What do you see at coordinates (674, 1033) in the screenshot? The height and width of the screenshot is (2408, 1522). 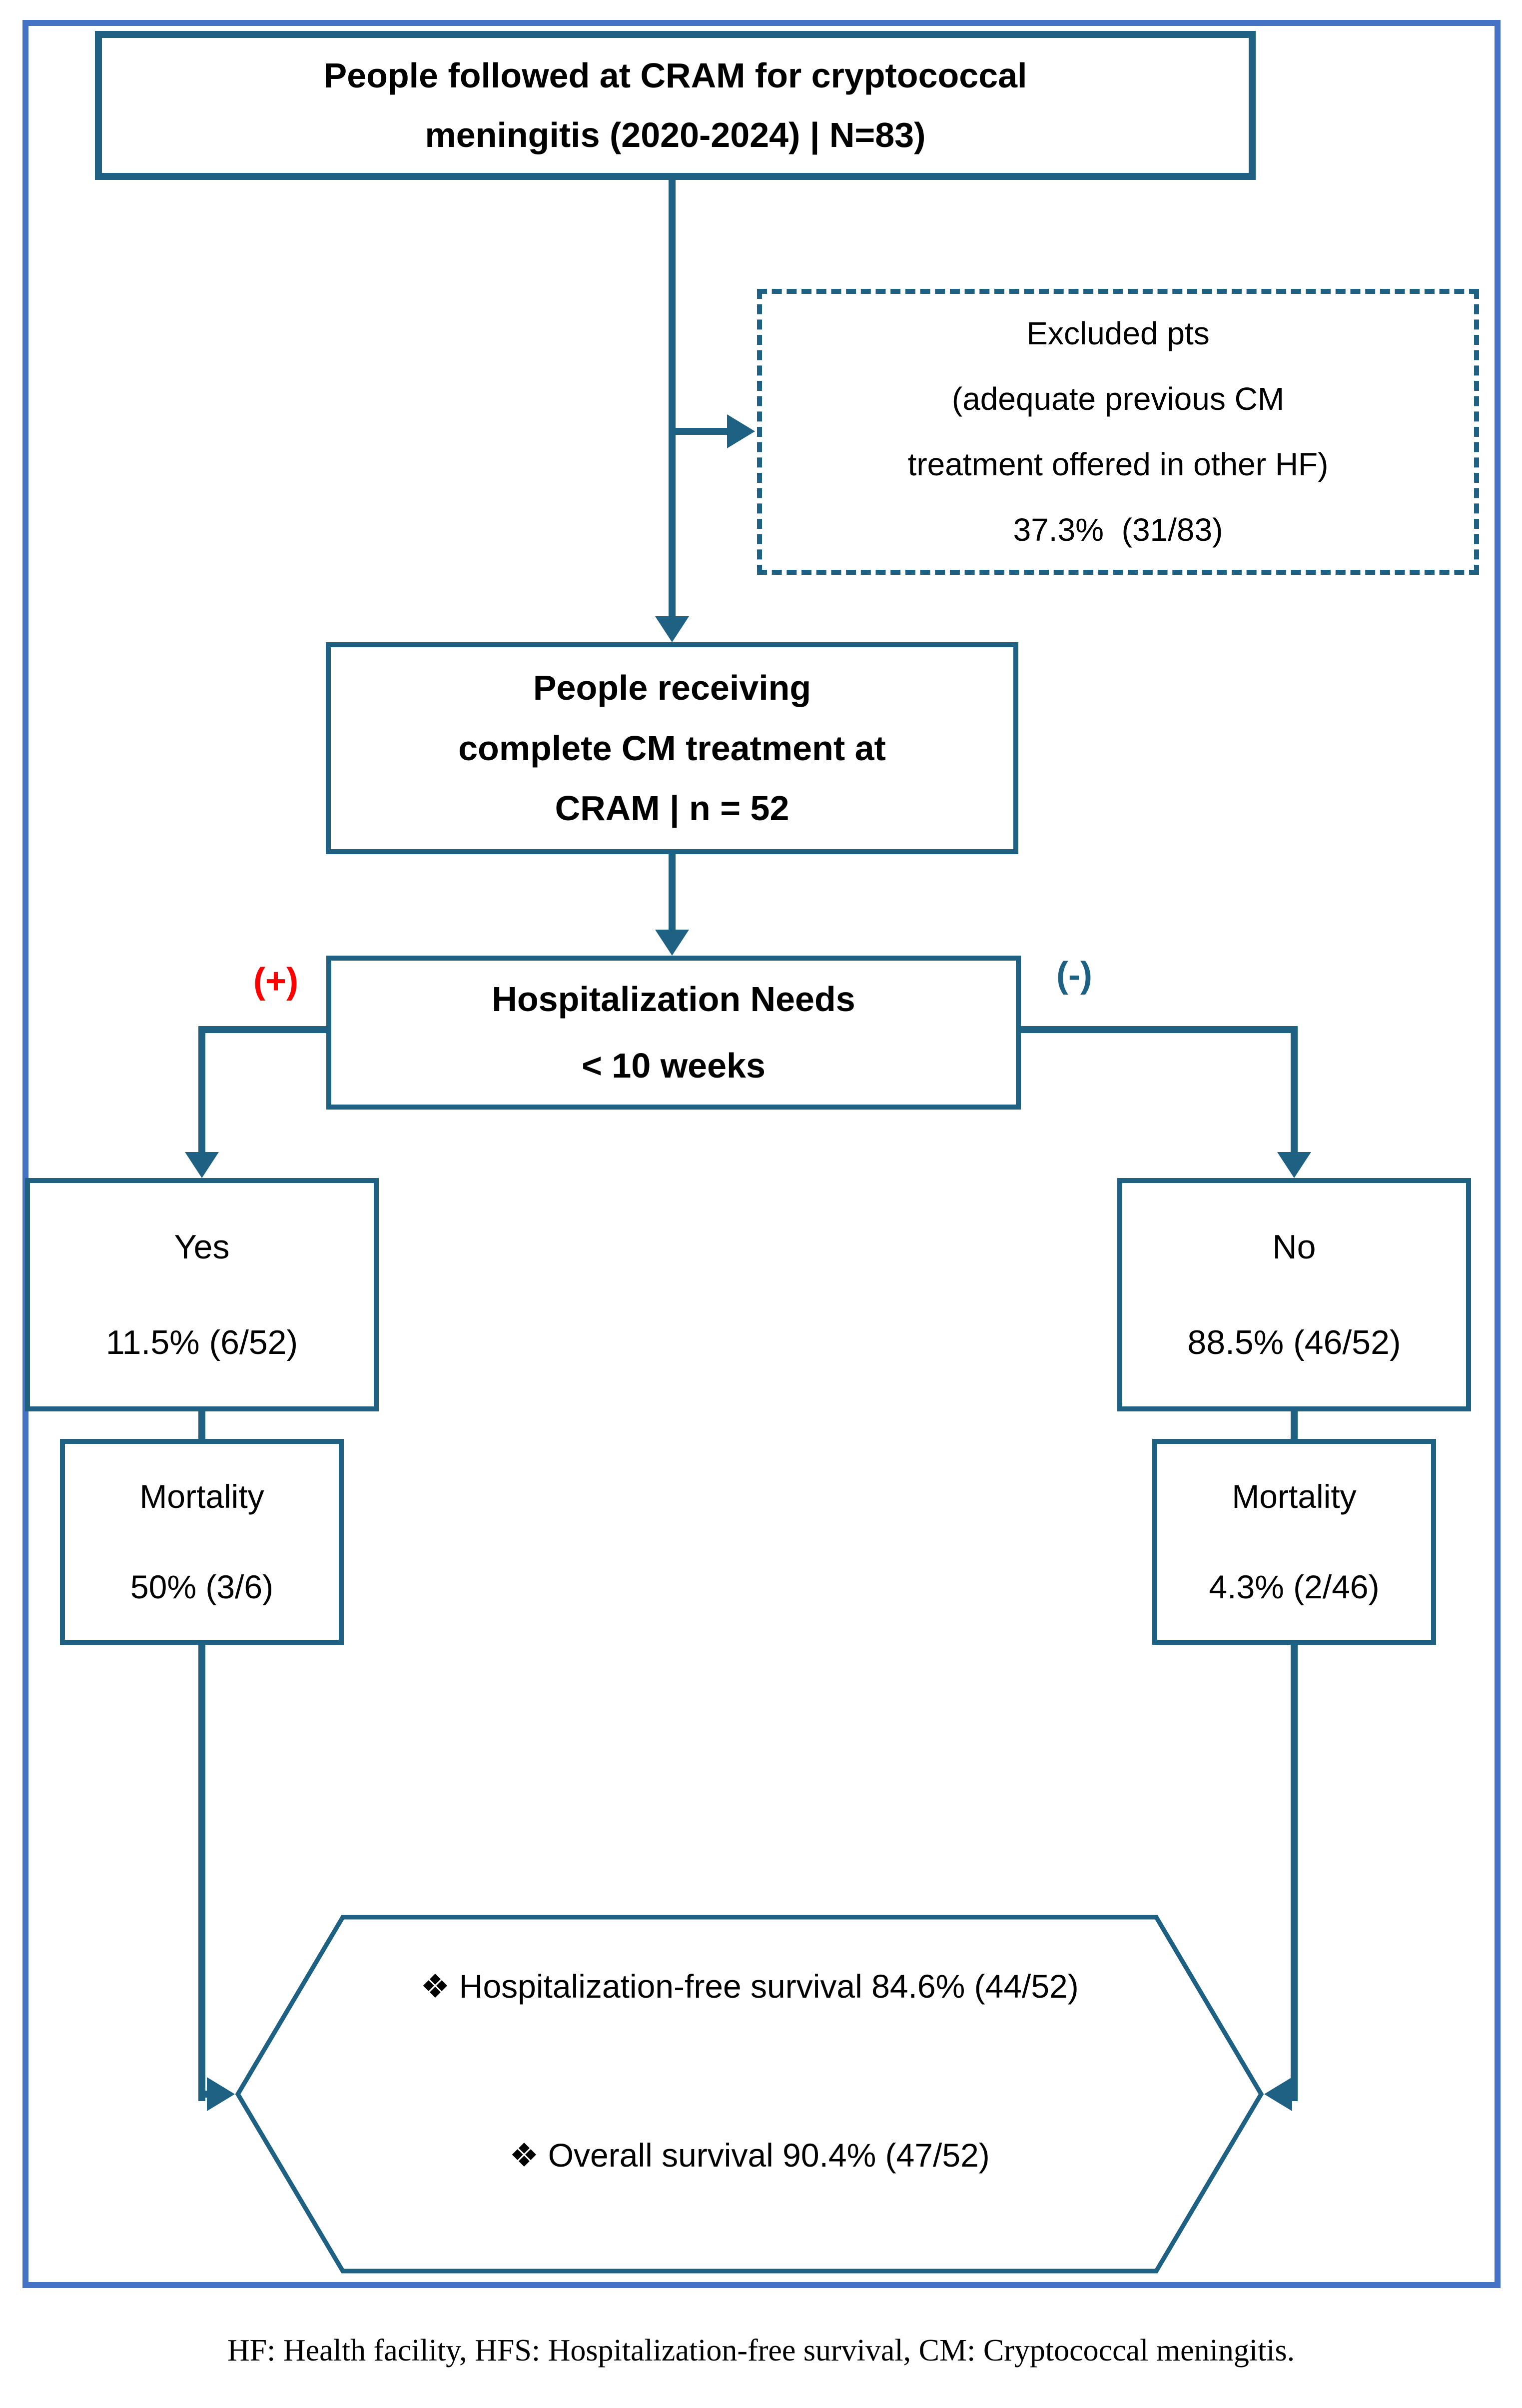 I see `hospitalization-needs-decision-box: Hospitalization Needs < 10 weeks` at bounding box center [674, 1033].